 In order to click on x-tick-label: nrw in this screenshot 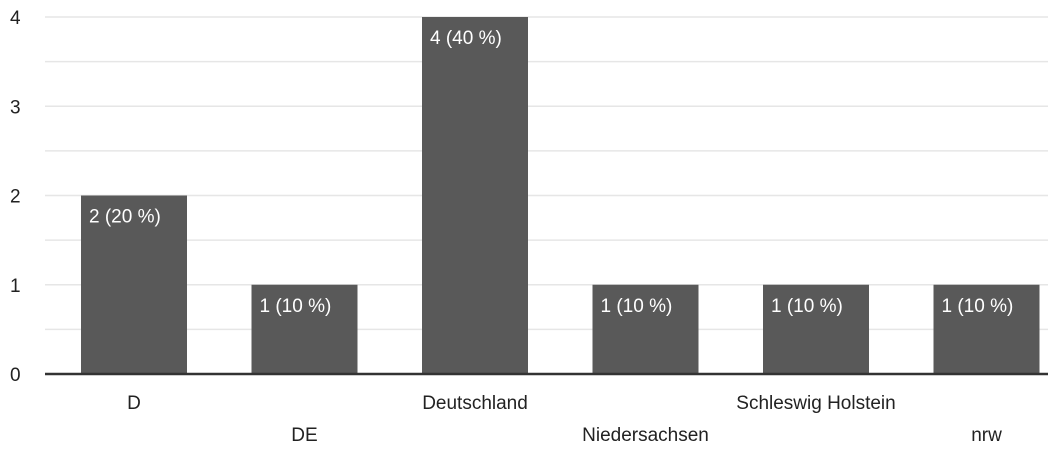, I will do `click(986, 435)`.